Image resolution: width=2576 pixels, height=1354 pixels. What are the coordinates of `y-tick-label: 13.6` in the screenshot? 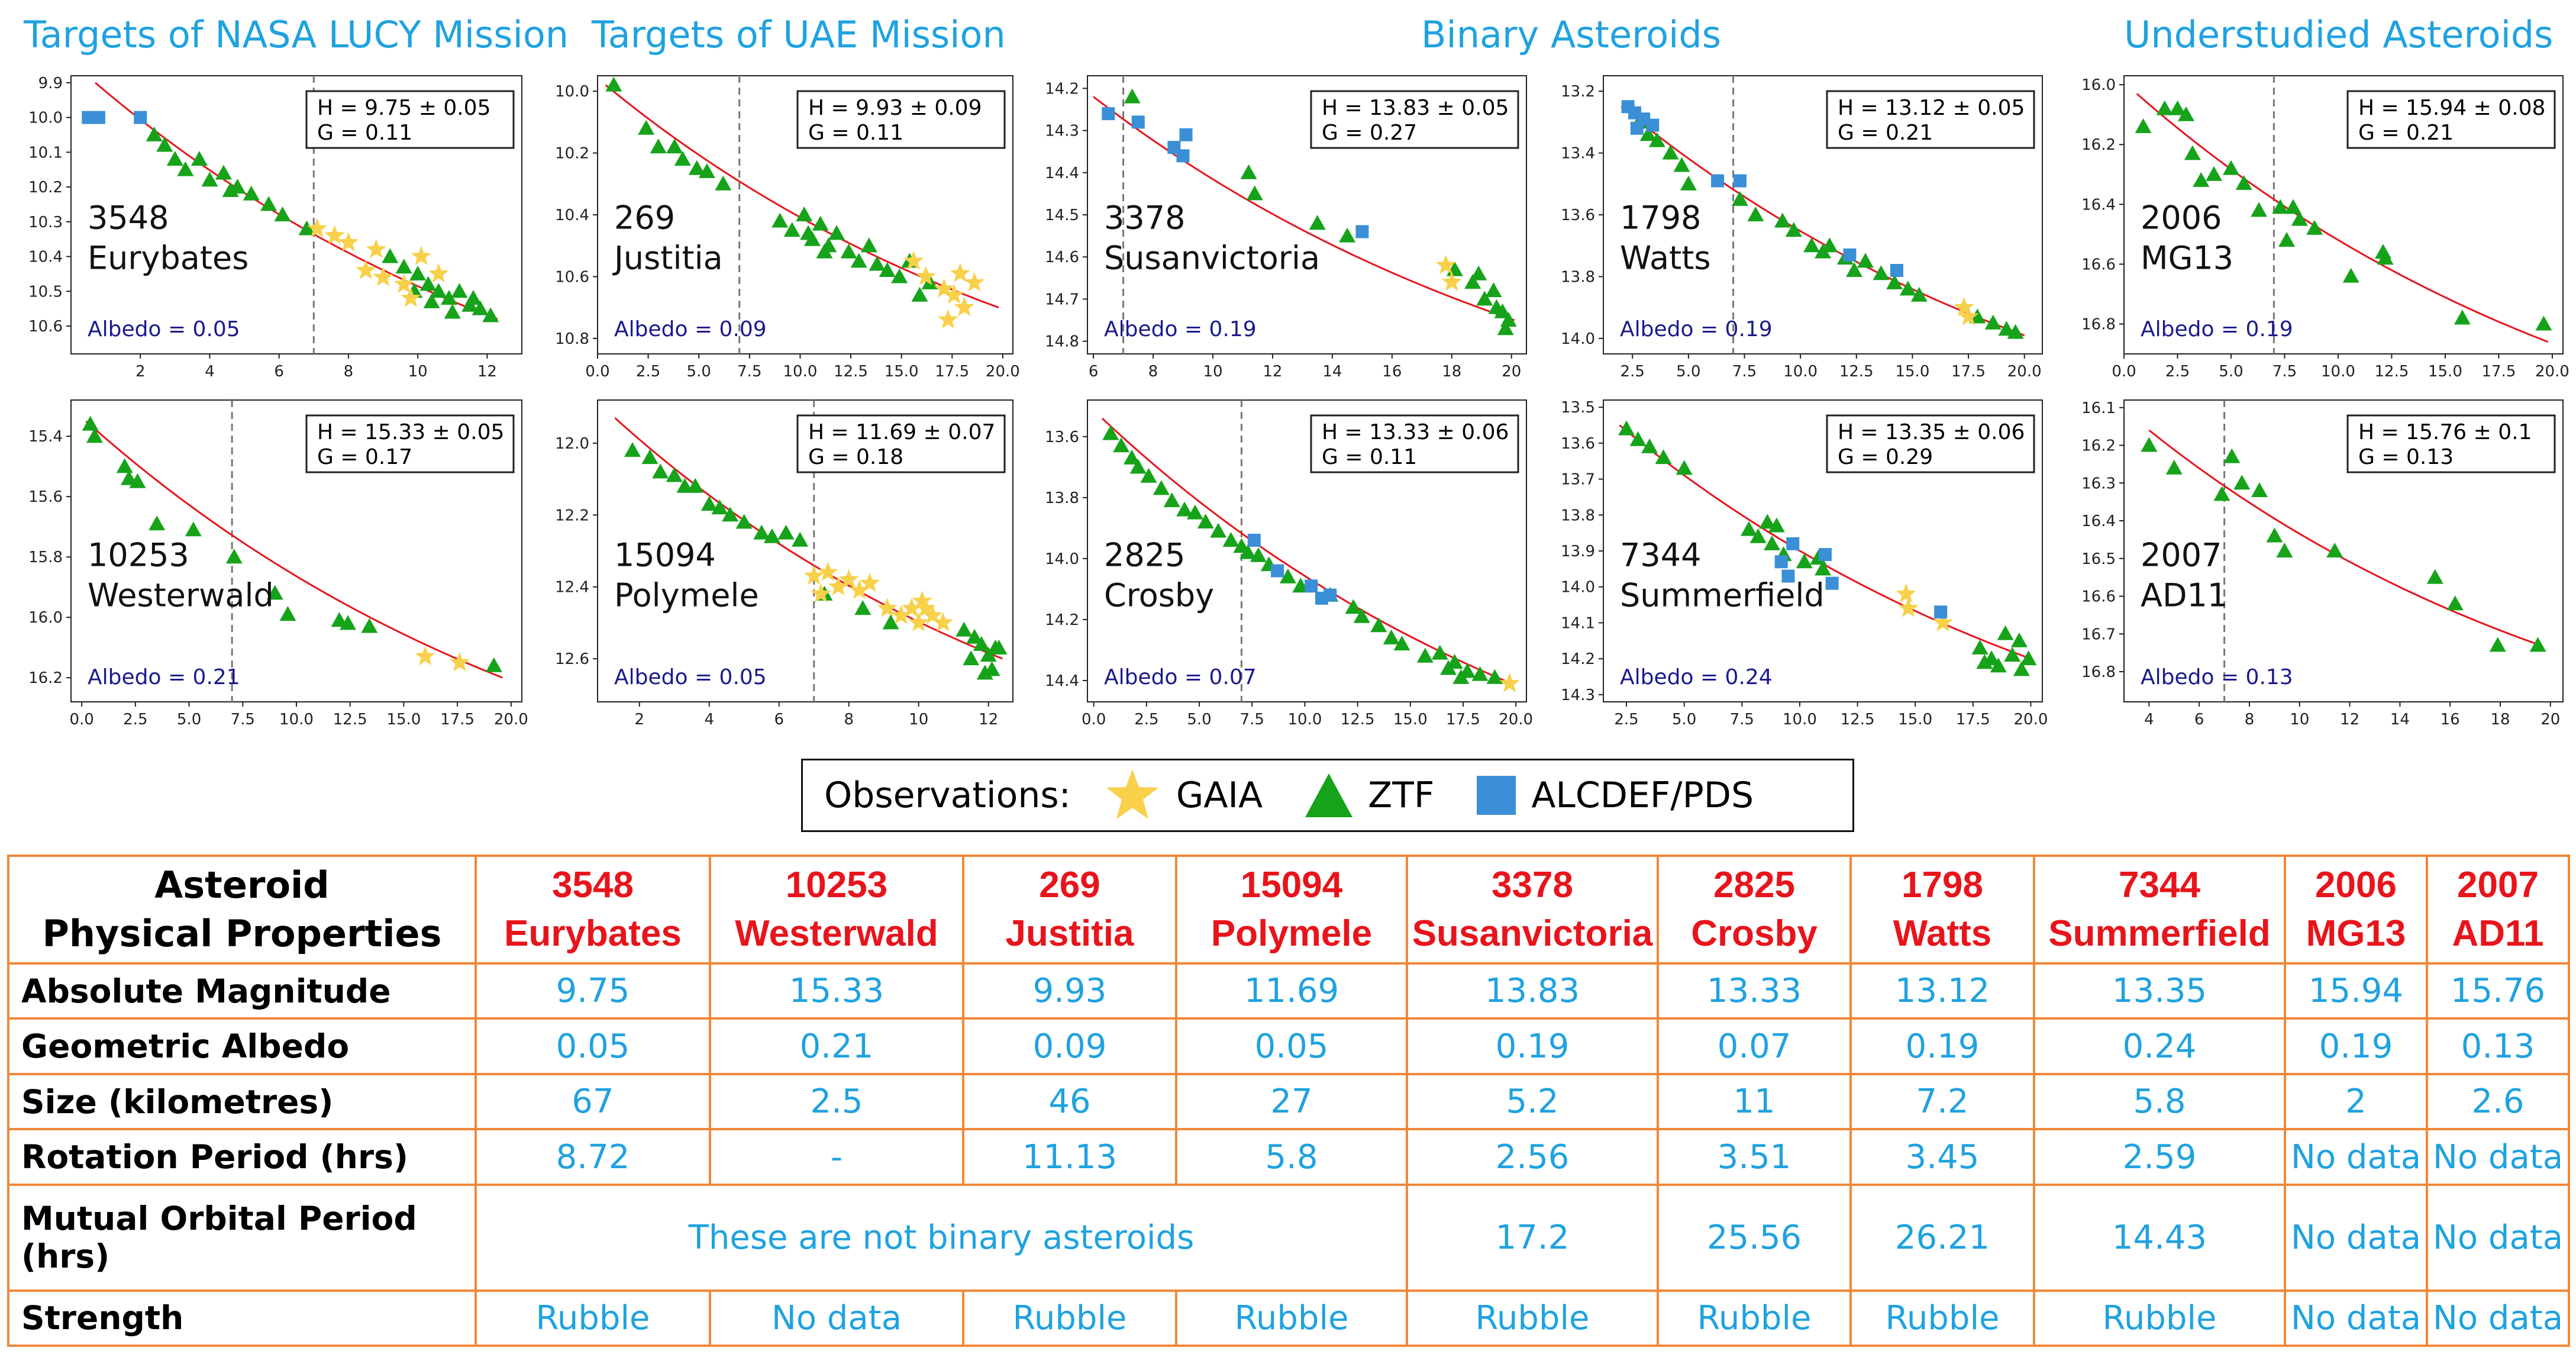 It's located at (1578, 216).